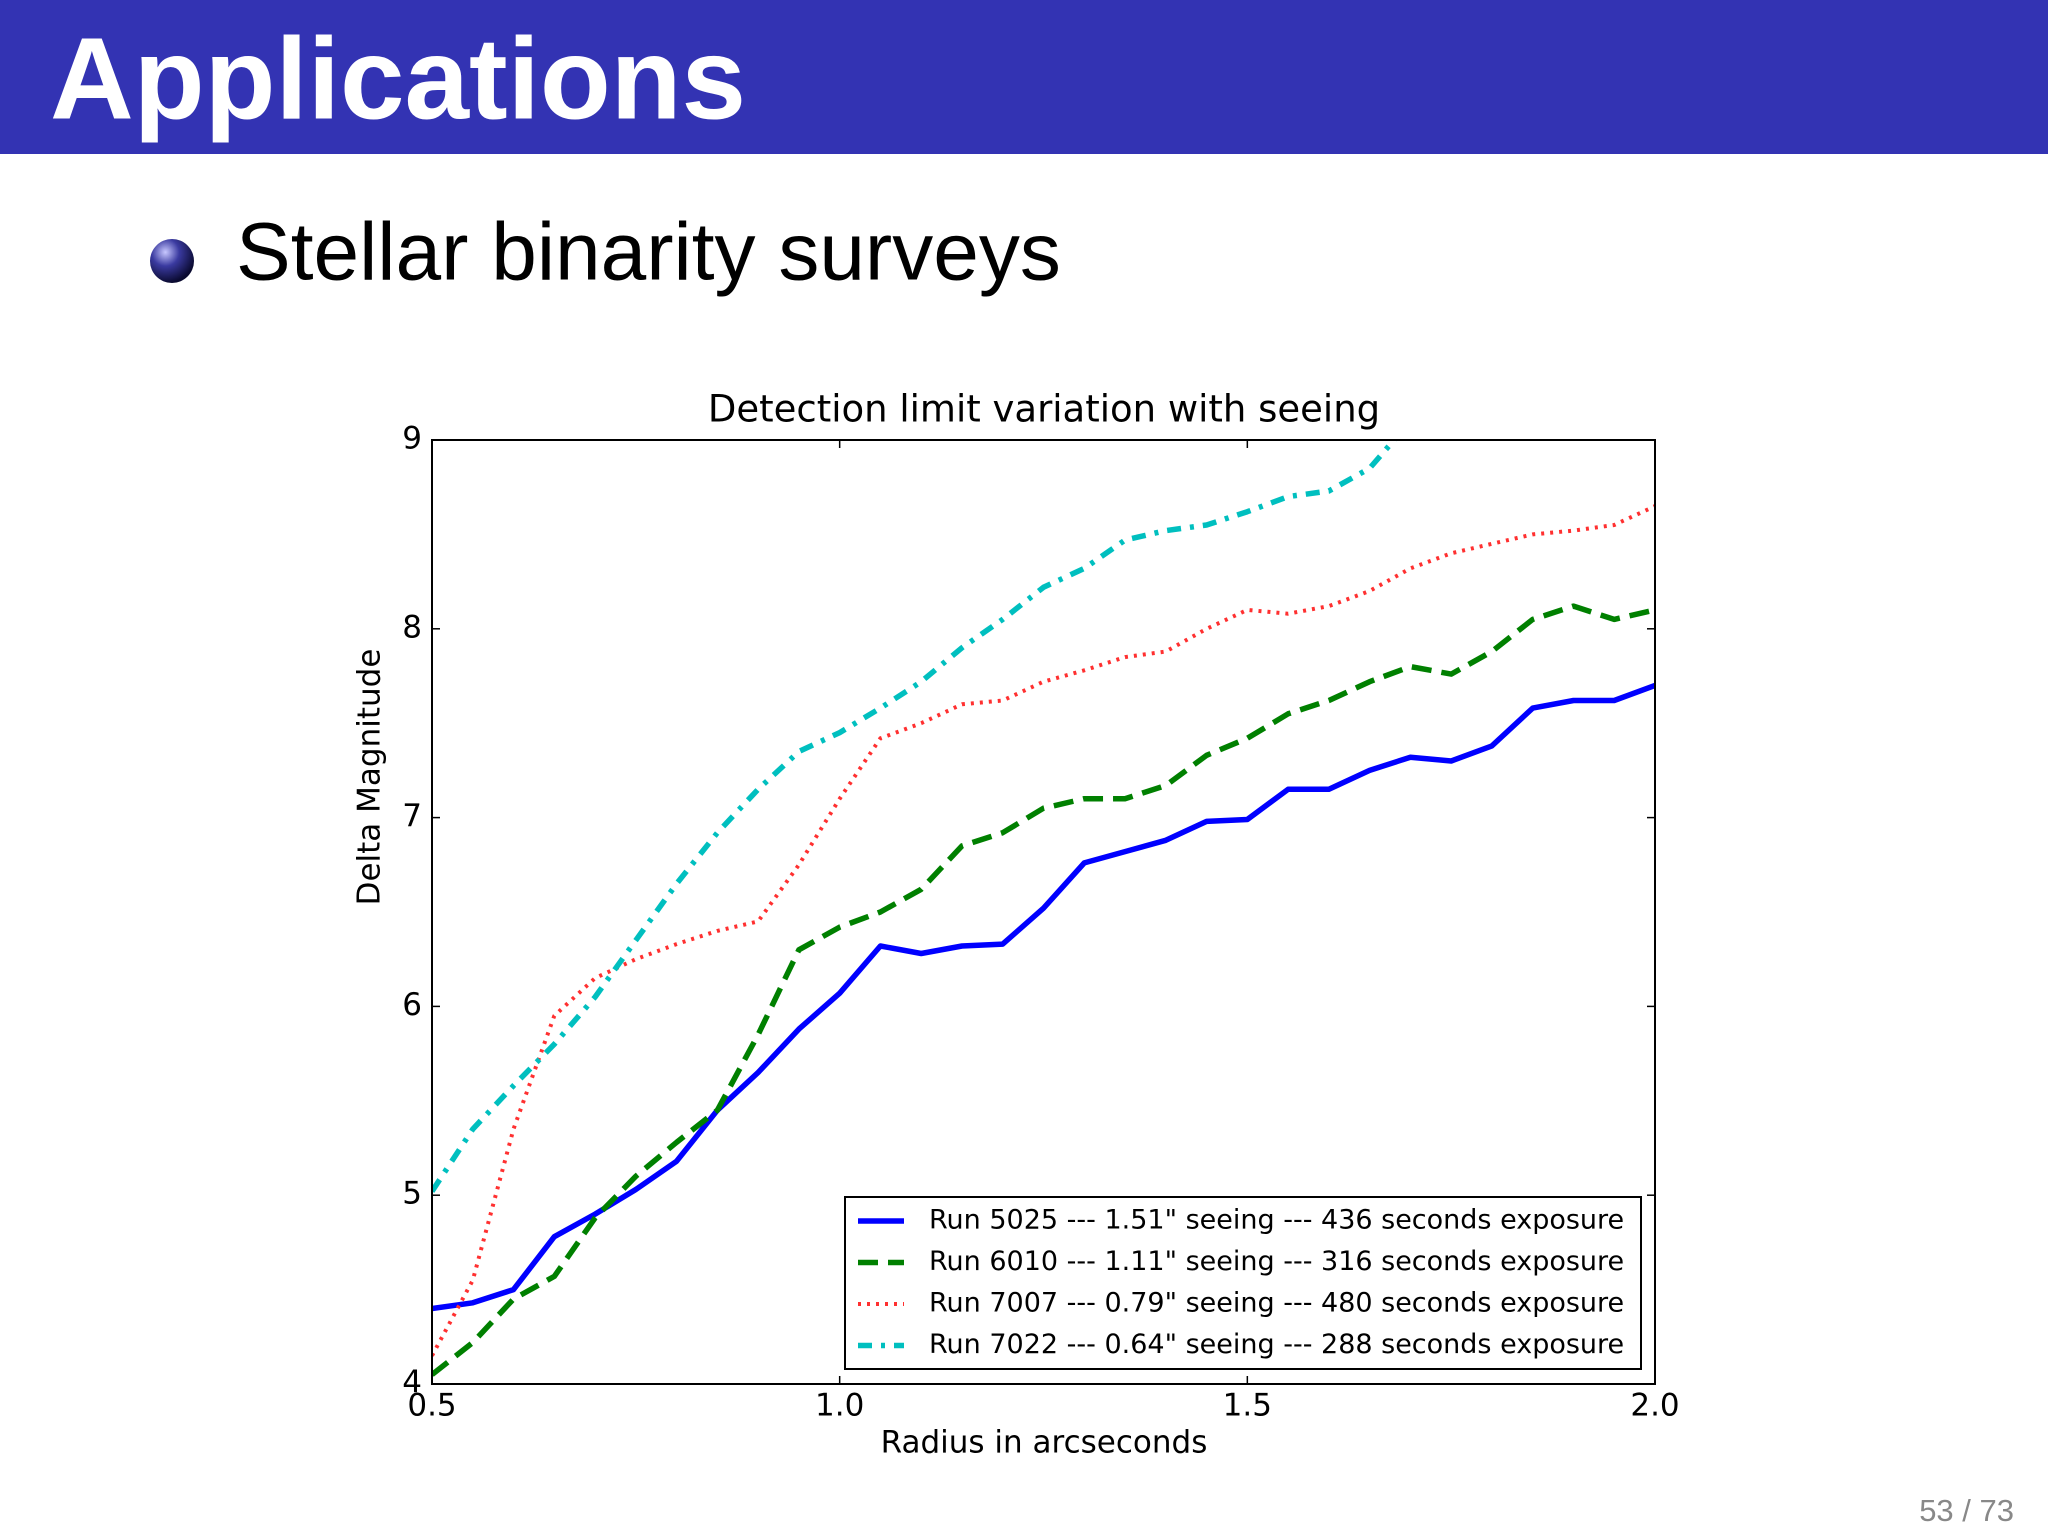  What do you see at coordinates (648, 252) in the screenshot?
I see `bullet-text: Stellar binarity surveys` at bounding box center [648, 252].